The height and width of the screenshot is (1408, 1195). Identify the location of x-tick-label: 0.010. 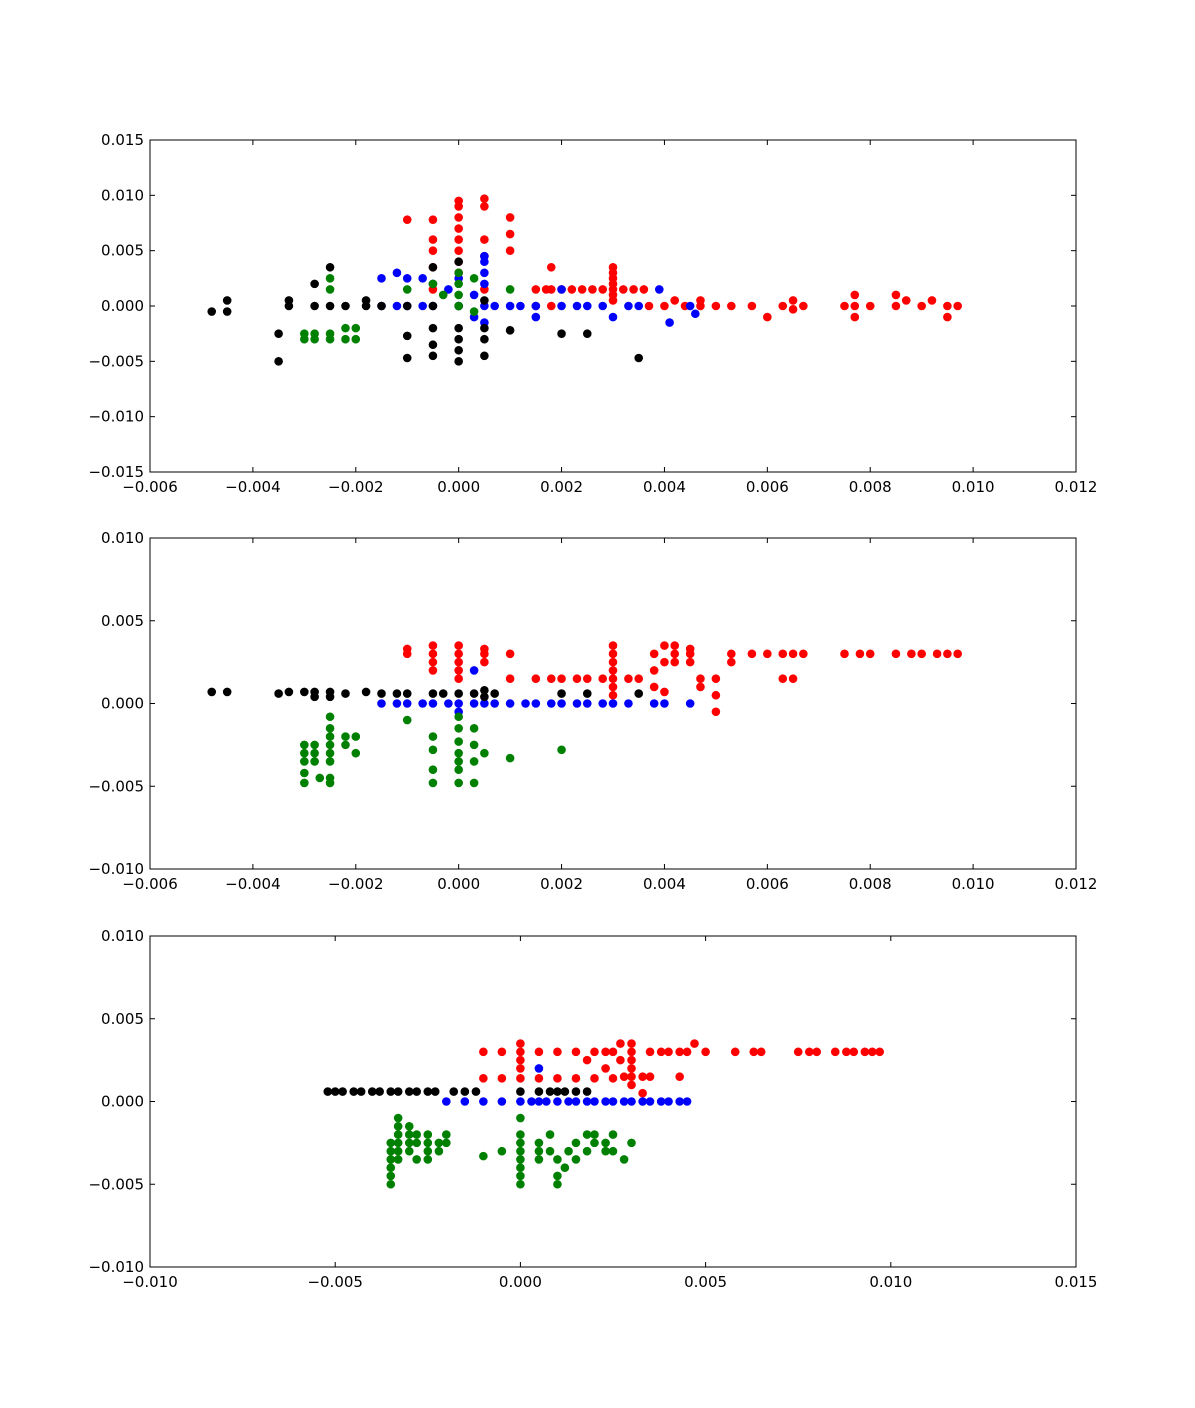
(890, 1282).